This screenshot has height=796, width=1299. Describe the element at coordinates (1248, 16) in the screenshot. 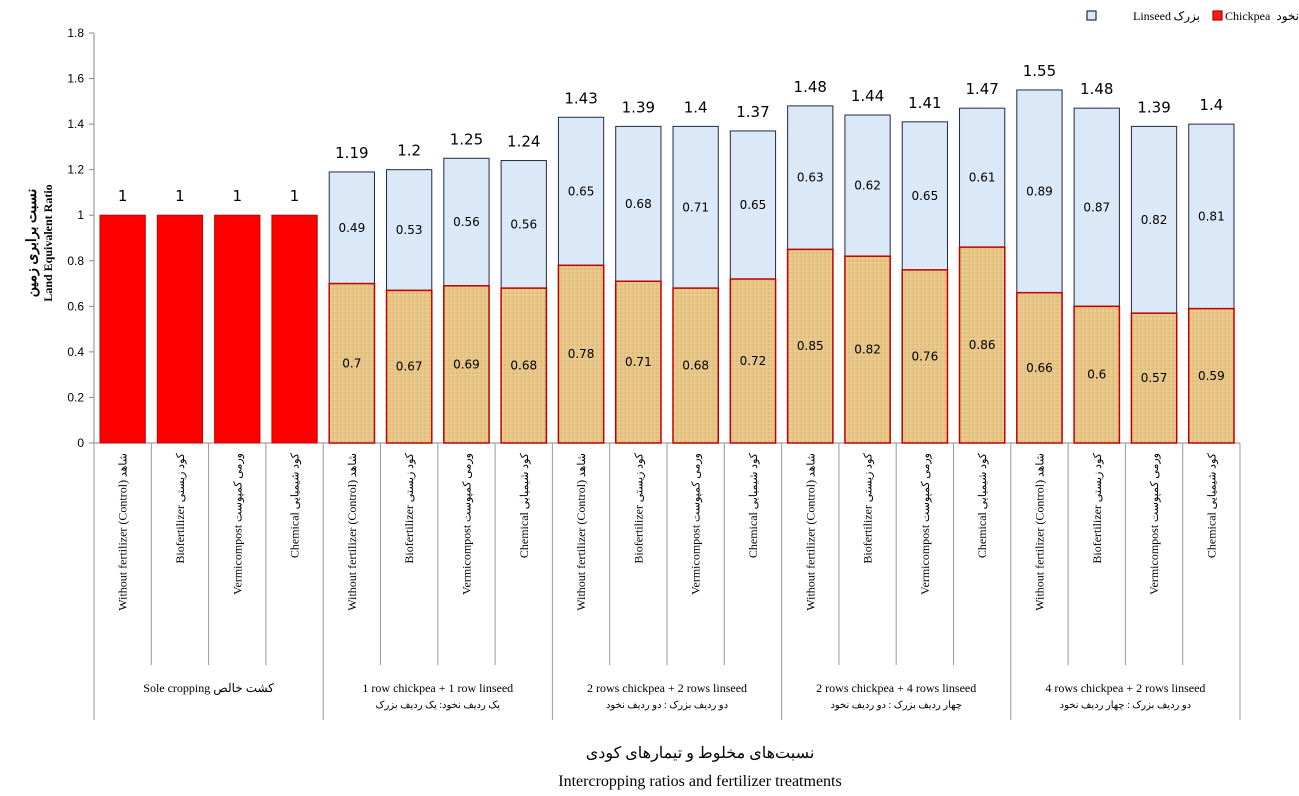

I see `legend-chickpea-label-en: Chickpea` at that location.